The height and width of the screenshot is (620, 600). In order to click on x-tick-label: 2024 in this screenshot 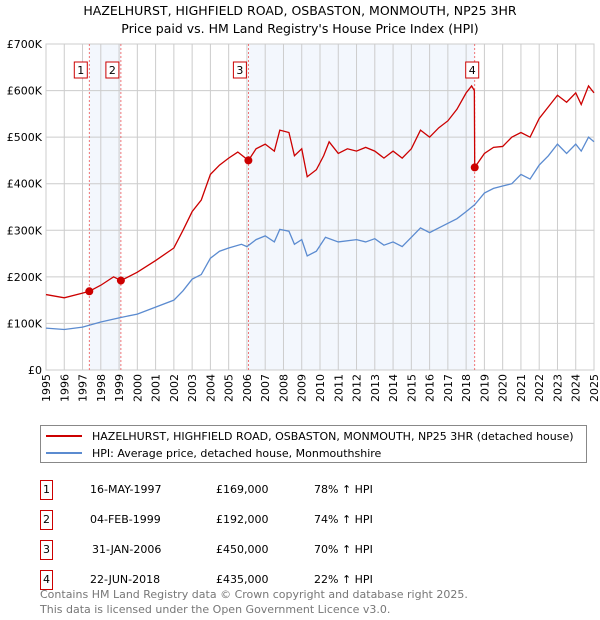, I will do `click(576, 388)`.